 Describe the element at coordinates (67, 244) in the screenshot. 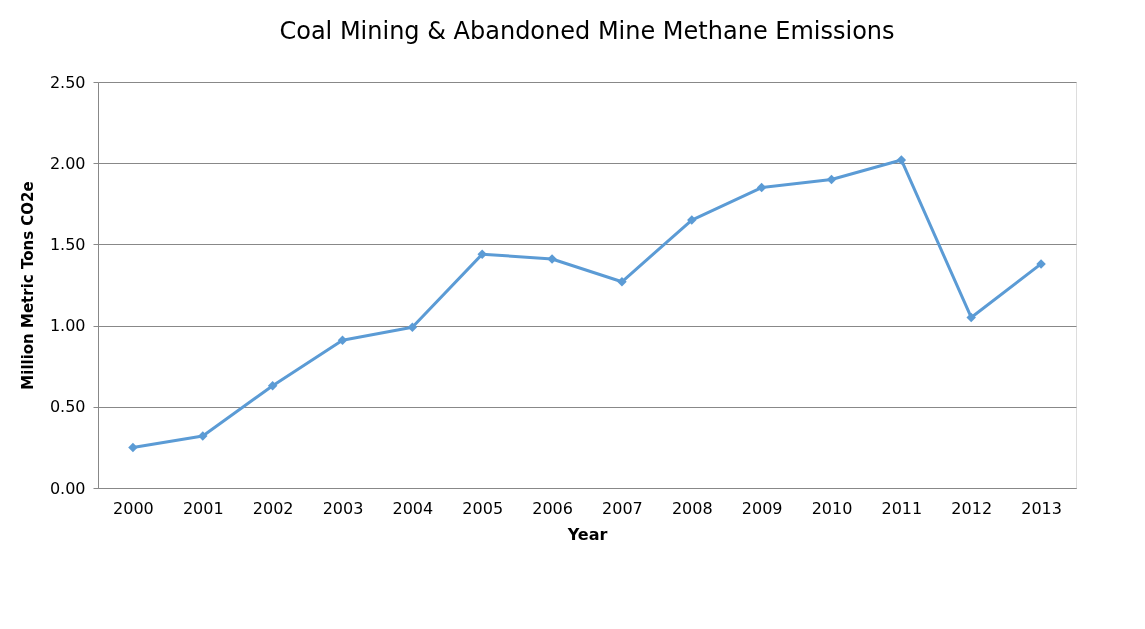

I see `y-tick-label: 1.50` at that location.